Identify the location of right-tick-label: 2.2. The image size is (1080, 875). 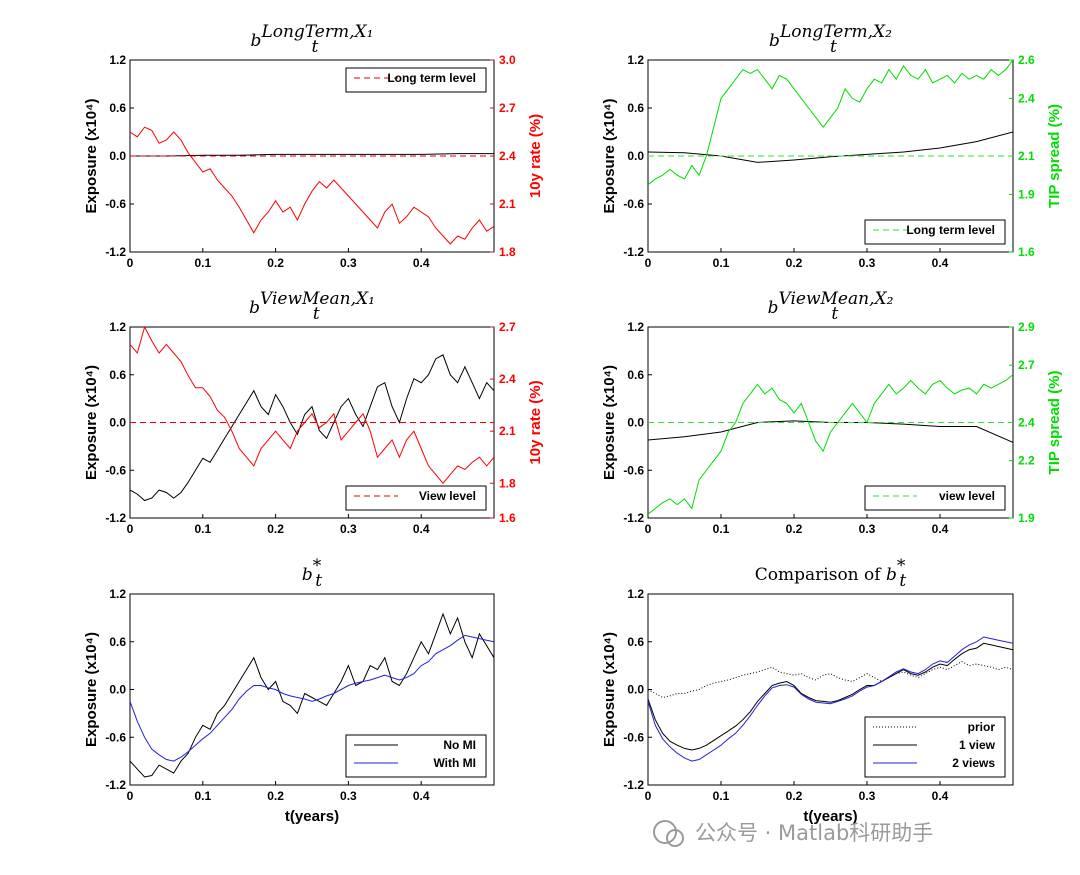
(1026, 461).